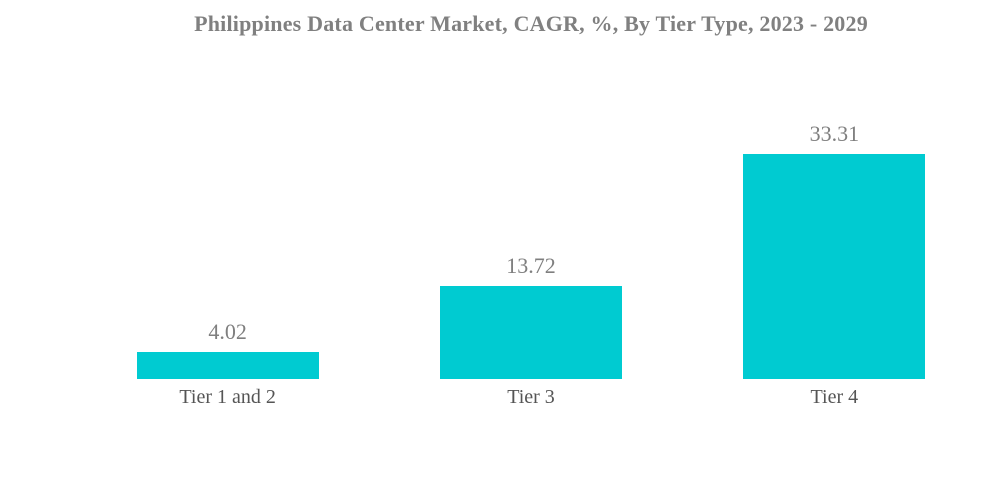 The height and width of the screenshot is (483, 1000). What do you see at coordinates (227, 397) in the screenshot?
I see `category-label-tier-1-and-2: Tier 1 and 2` at bounding box center [227, 397].